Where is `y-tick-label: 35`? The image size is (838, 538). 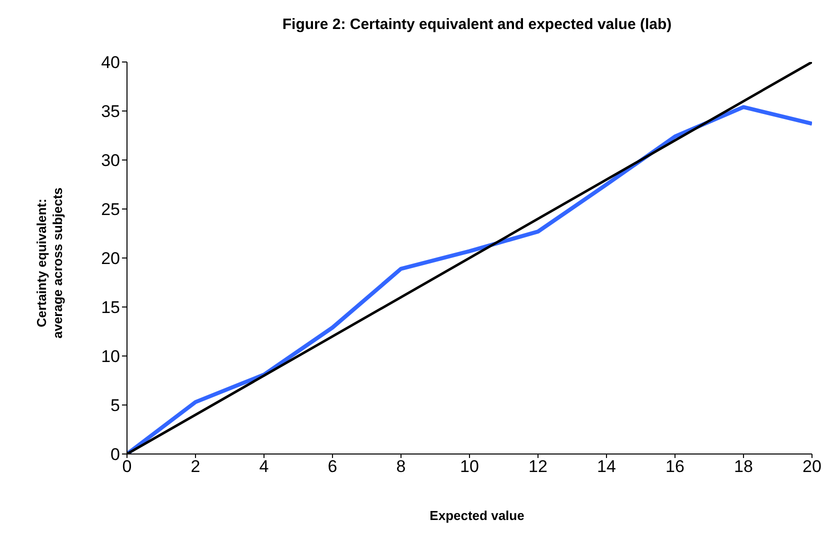 y-tick-label: 35 is located at coordinates (110, 112).